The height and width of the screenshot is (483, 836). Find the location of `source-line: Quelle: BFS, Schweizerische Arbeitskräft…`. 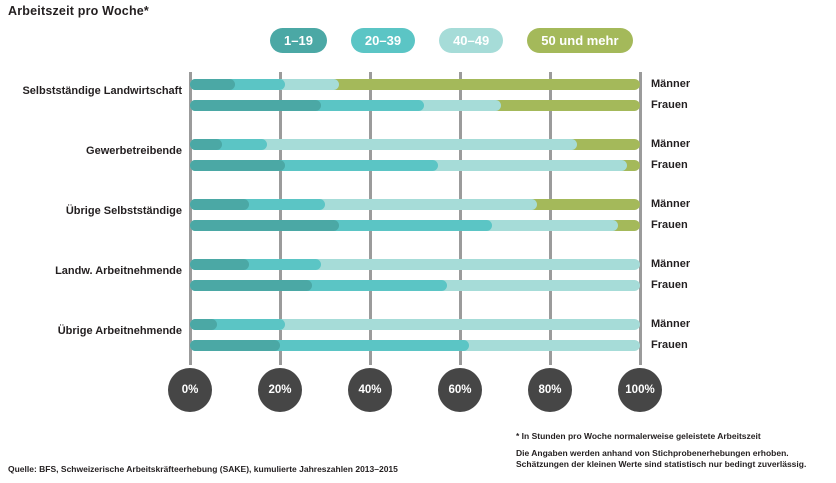

source-line: Quelle: BFS, Schweizerische Arbeitskräft… is located at coordinates (203, 469).